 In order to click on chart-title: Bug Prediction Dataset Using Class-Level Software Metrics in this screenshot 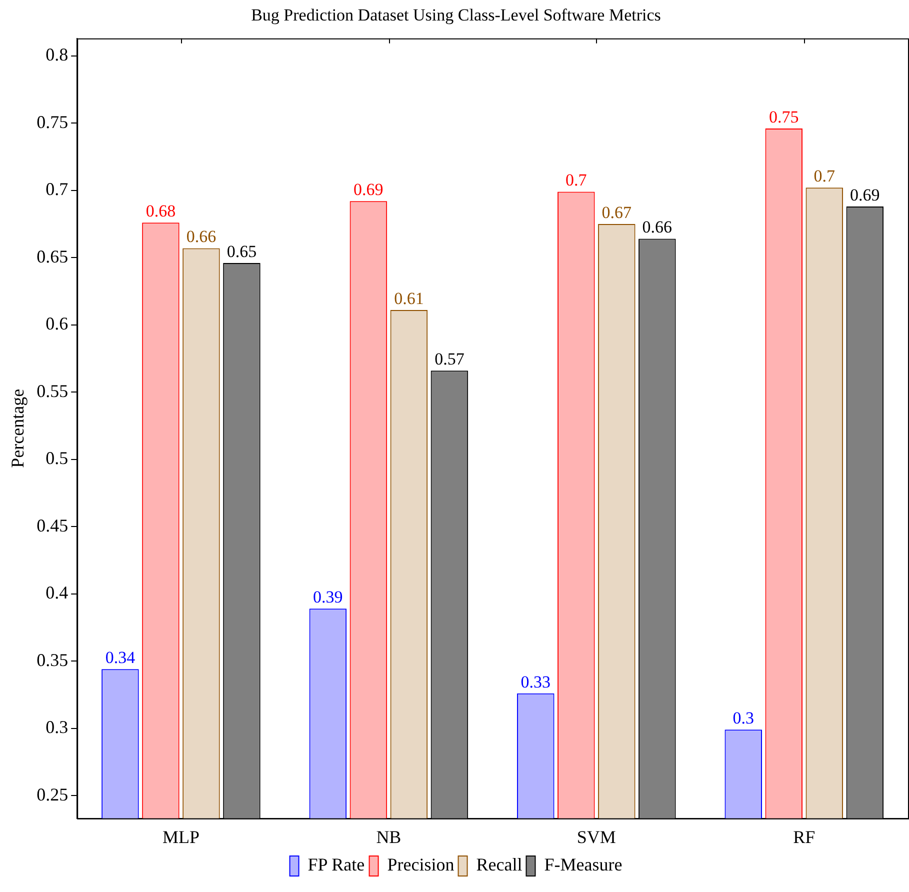, I will do `click(456, 15)`.